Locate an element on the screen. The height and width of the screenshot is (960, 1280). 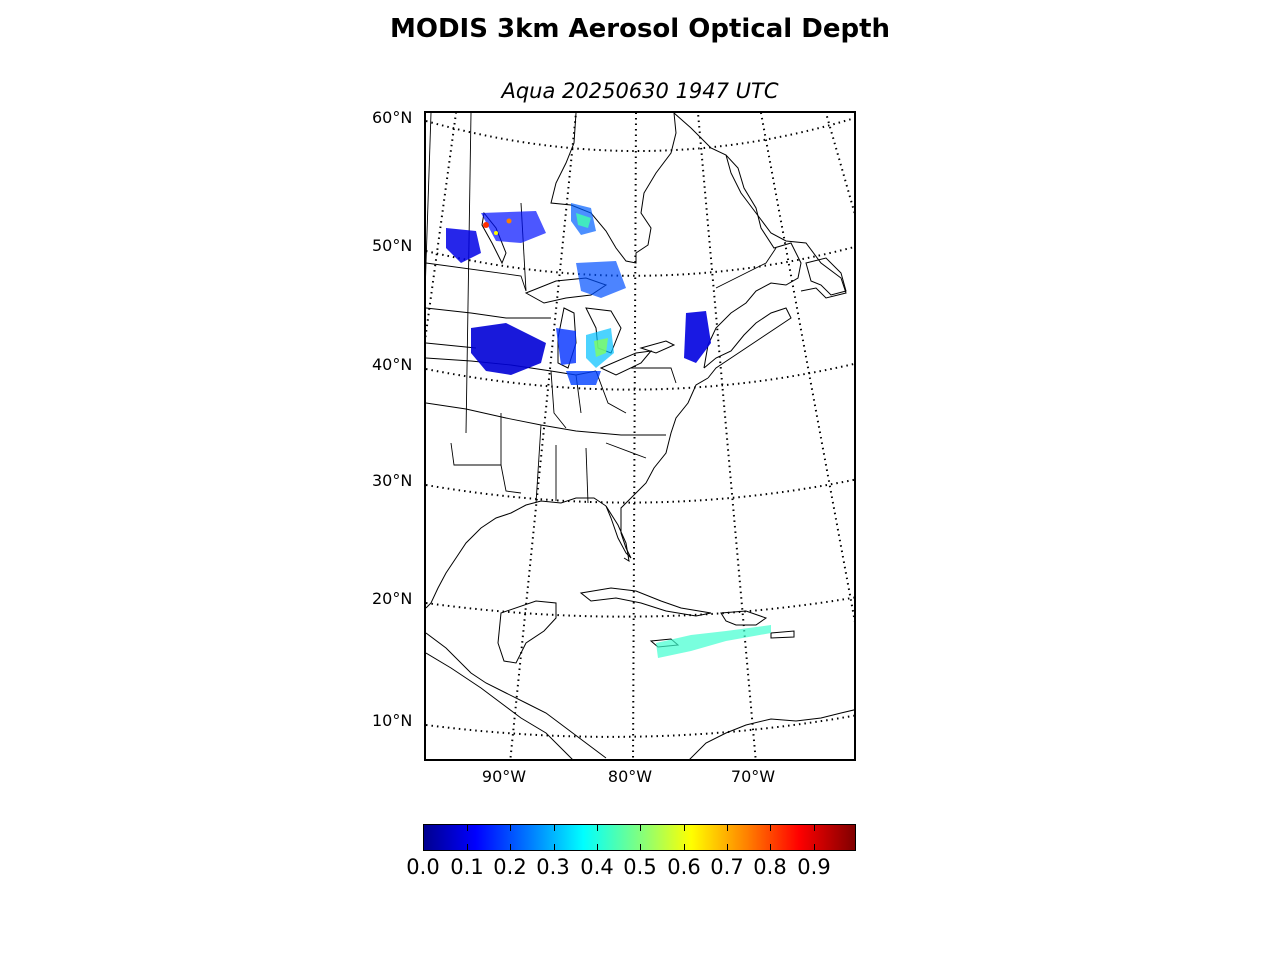
aod-cluster-lower-michigan-green is located at coordinates (601, 347).